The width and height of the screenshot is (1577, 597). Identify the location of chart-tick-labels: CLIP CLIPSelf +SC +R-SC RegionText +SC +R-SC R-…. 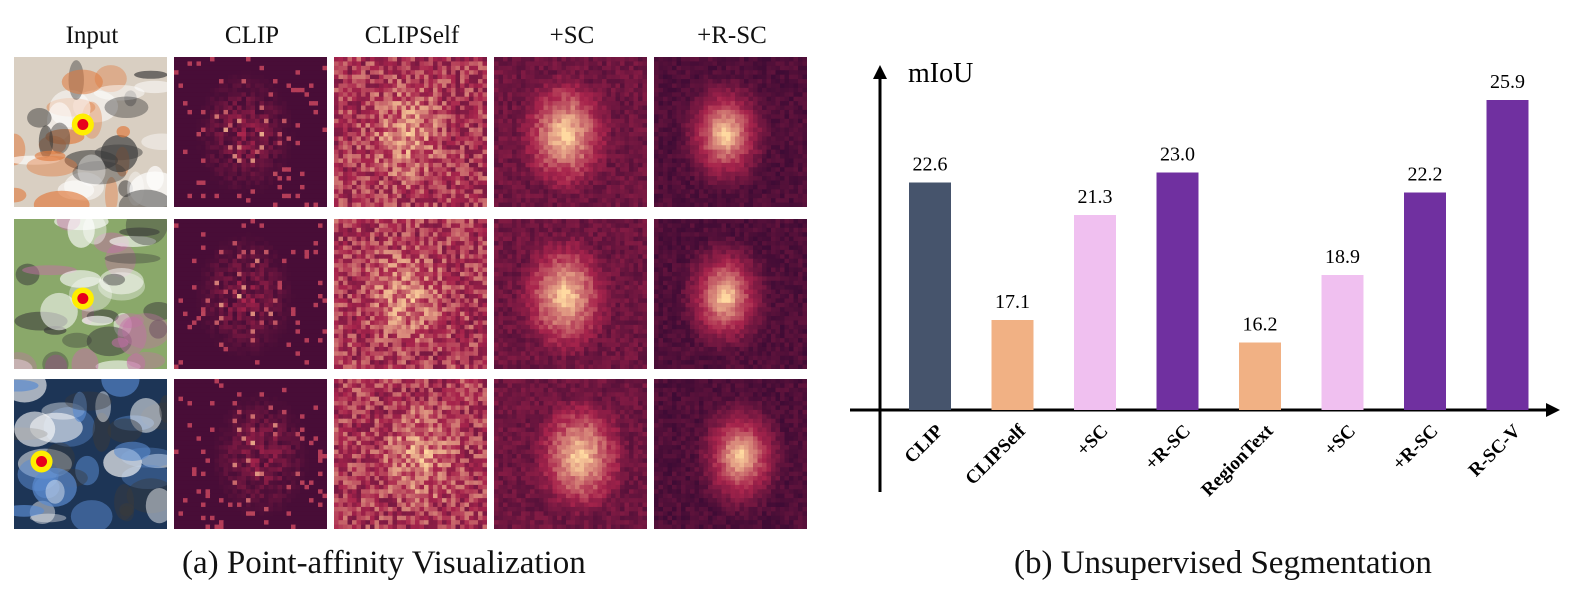
(1213, 460).